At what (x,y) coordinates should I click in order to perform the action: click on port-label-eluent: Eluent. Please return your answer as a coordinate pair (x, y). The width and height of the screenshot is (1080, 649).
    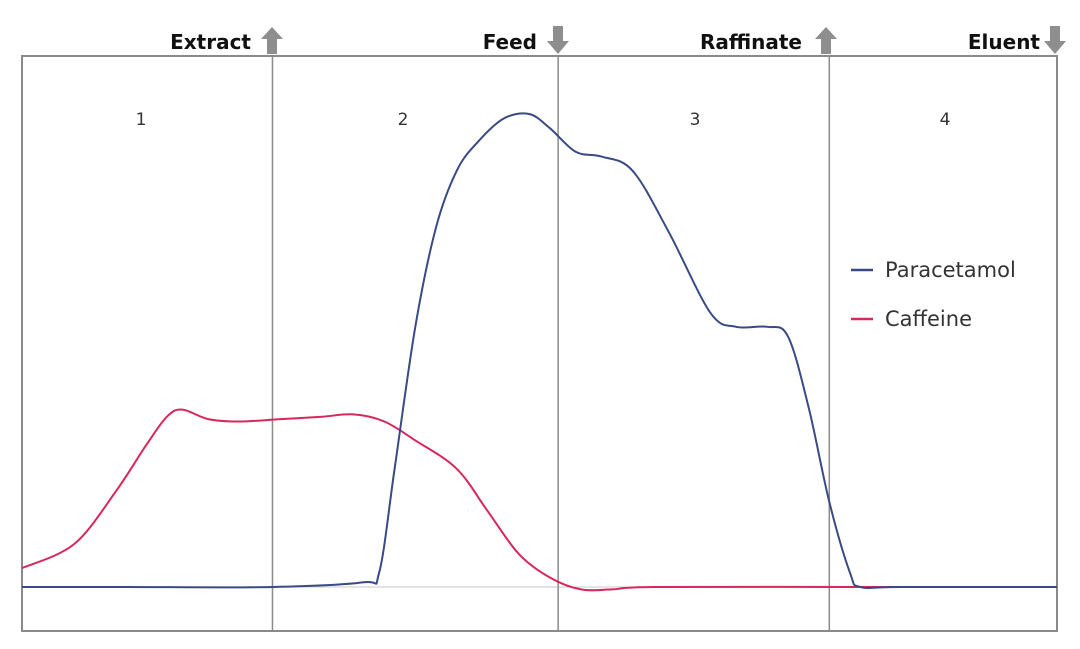
    Looking at the image, I should click on (1004, 42).